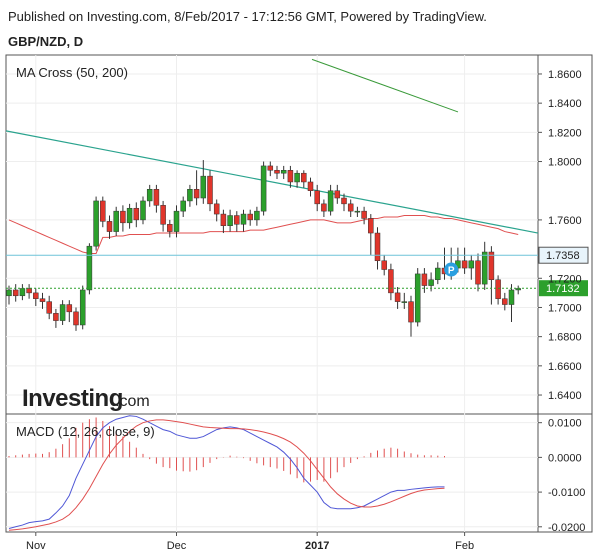 The height and width of the screenshot is (556, 598). What do you see at coordinates (565, 424) in the screenshot?
I see `y-tick-label: 0.0100` at bounding box center [565, 424].